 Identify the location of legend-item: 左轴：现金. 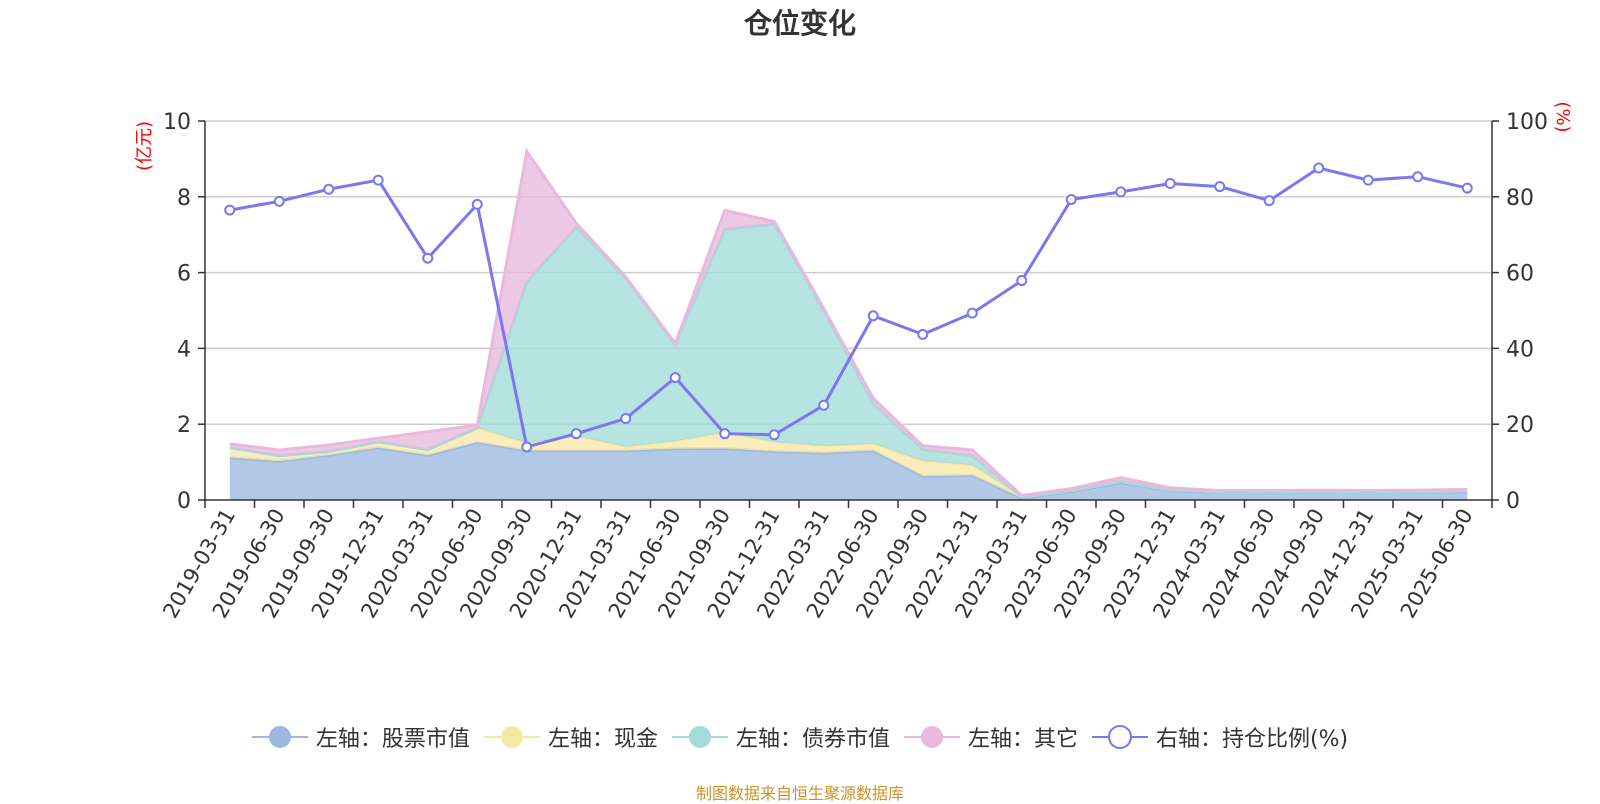
(570, 737).